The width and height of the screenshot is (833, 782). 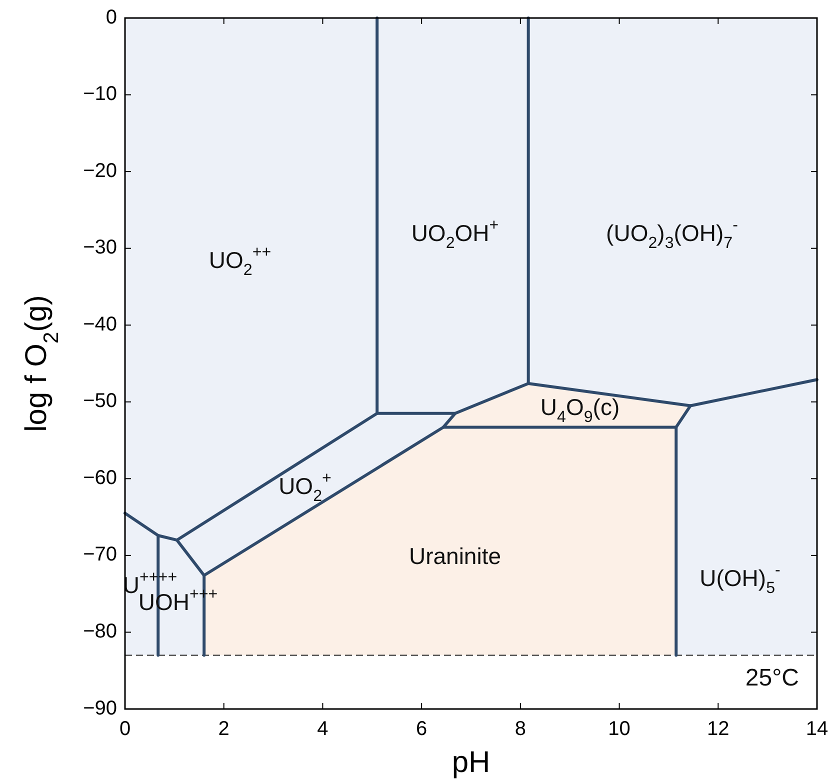 I want to click on x-axis-title: pH, so click(x=471, y=762).